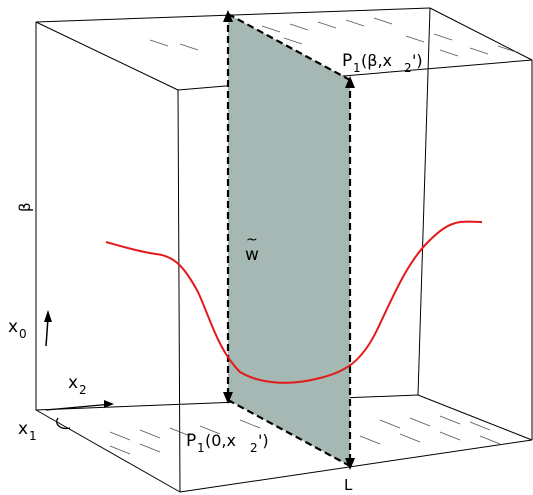 This screenshot has height=495, width=533. What do you see at coordinates (350, 464) in the screenshot?
I see `arrowhead-bottom-right` at bounding box center [350, 464].